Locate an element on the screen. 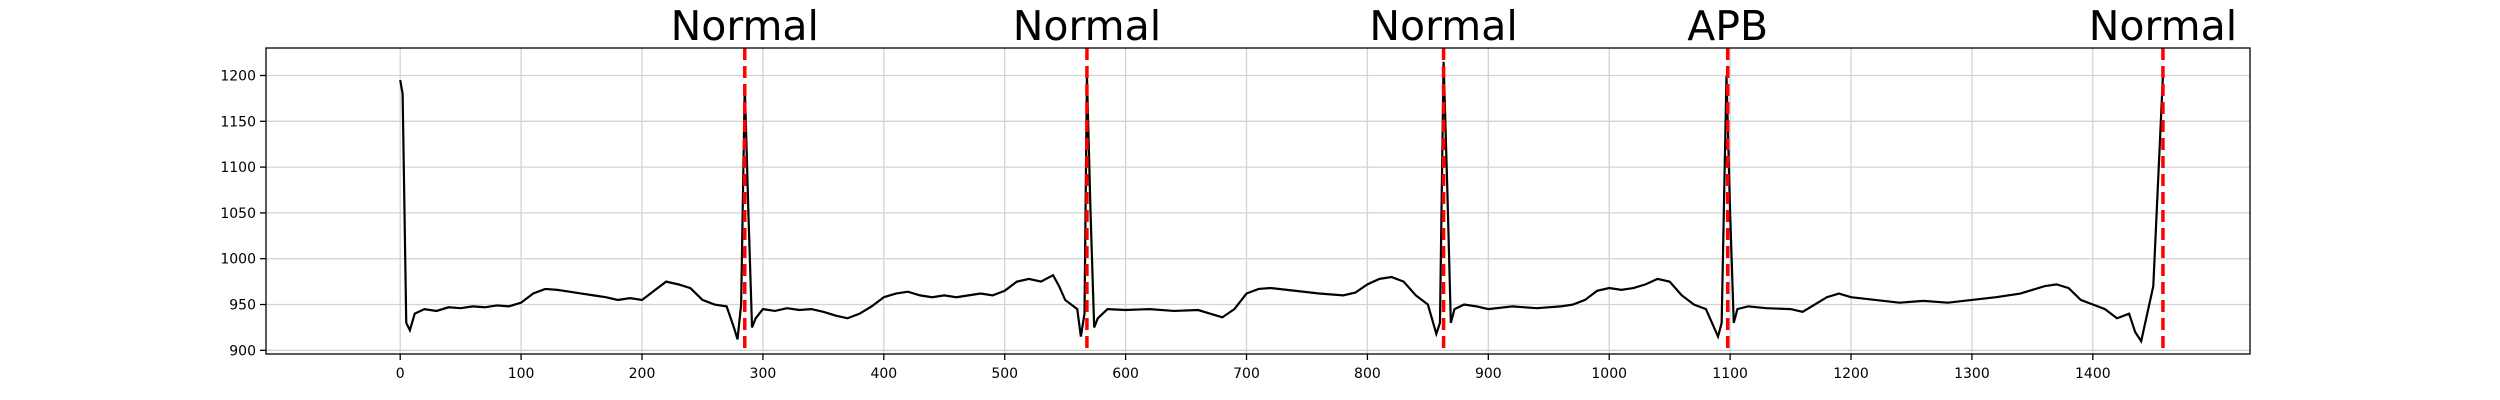 This screenshot has width=2500, height=400. x-tick-label: 100 is located at coordinates (521, 374).